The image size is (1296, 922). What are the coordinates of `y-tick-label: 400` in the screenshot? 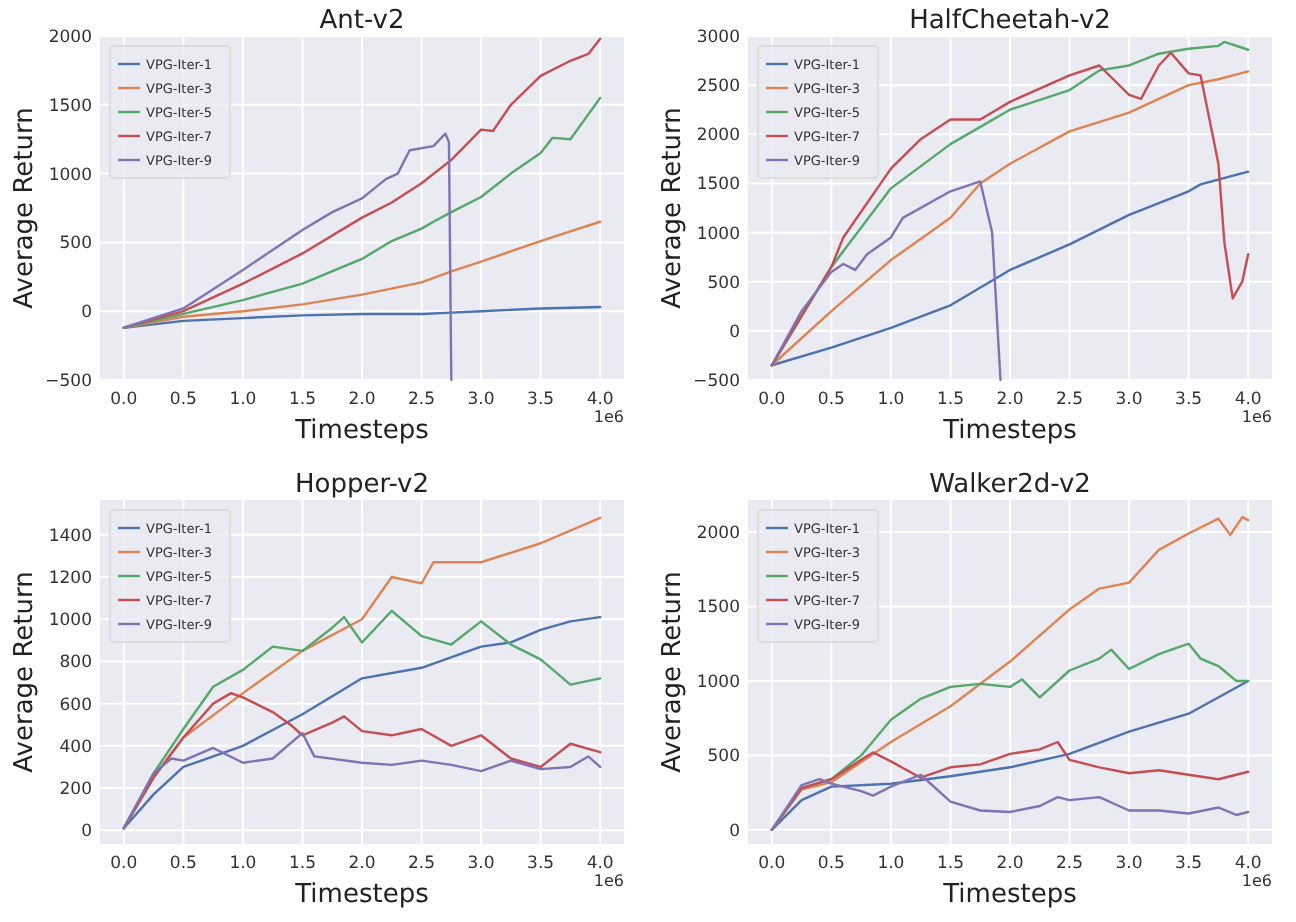 It's located at (75, 747).